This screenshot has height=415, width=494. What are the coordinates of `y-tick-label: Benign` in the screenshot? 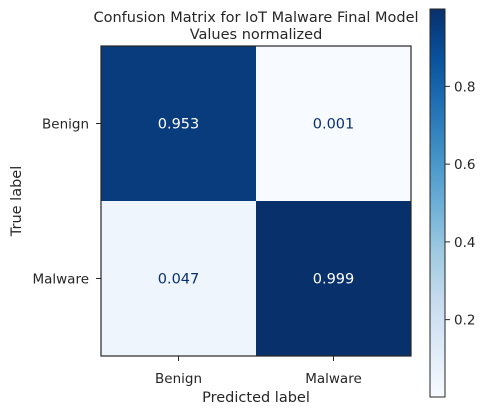 It's located at (65, 125).